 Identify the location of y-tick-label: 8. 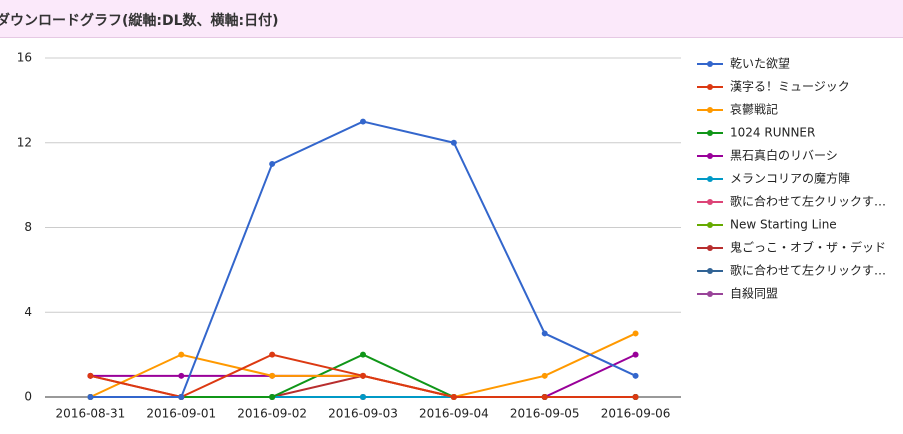
(28, 227).